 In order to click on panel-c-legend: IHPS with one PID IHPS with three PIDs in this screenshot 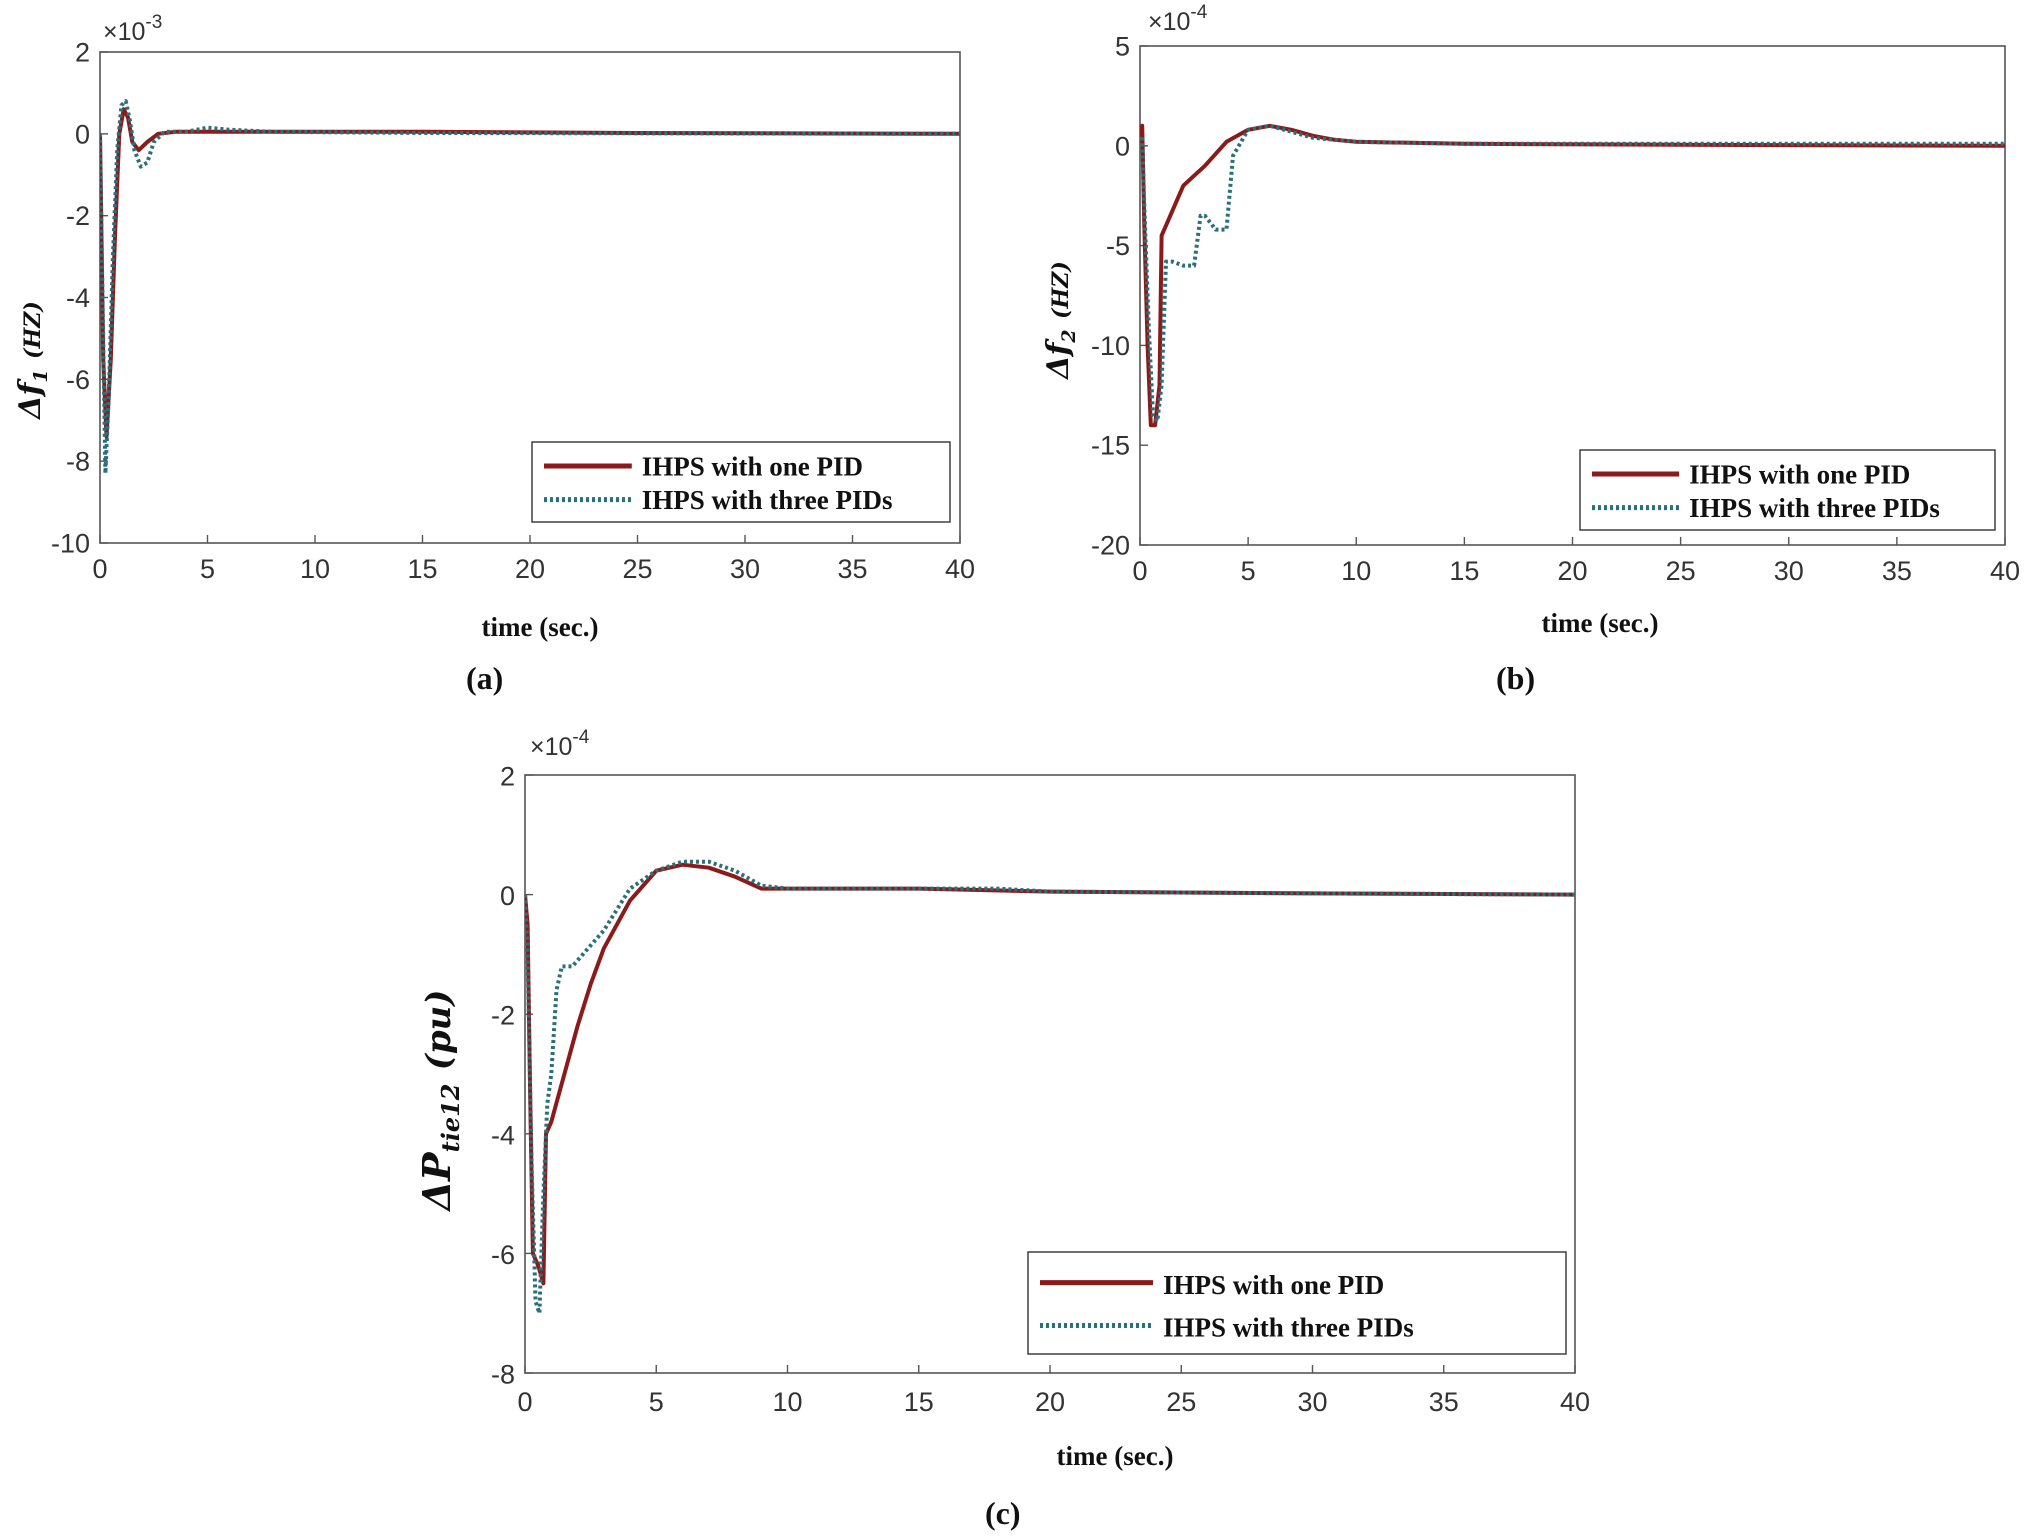, I will do `click(1297, 1303)`.